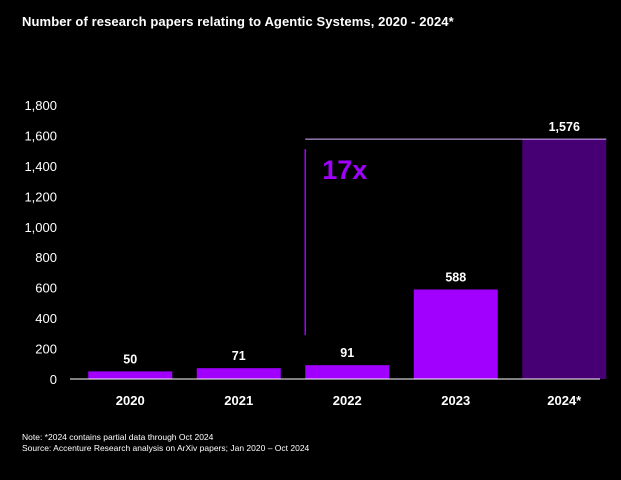 Image resolution: width=621 pixels, height=480 pixels. I want to click on x-tick-label: 2020, so click(130, 400).